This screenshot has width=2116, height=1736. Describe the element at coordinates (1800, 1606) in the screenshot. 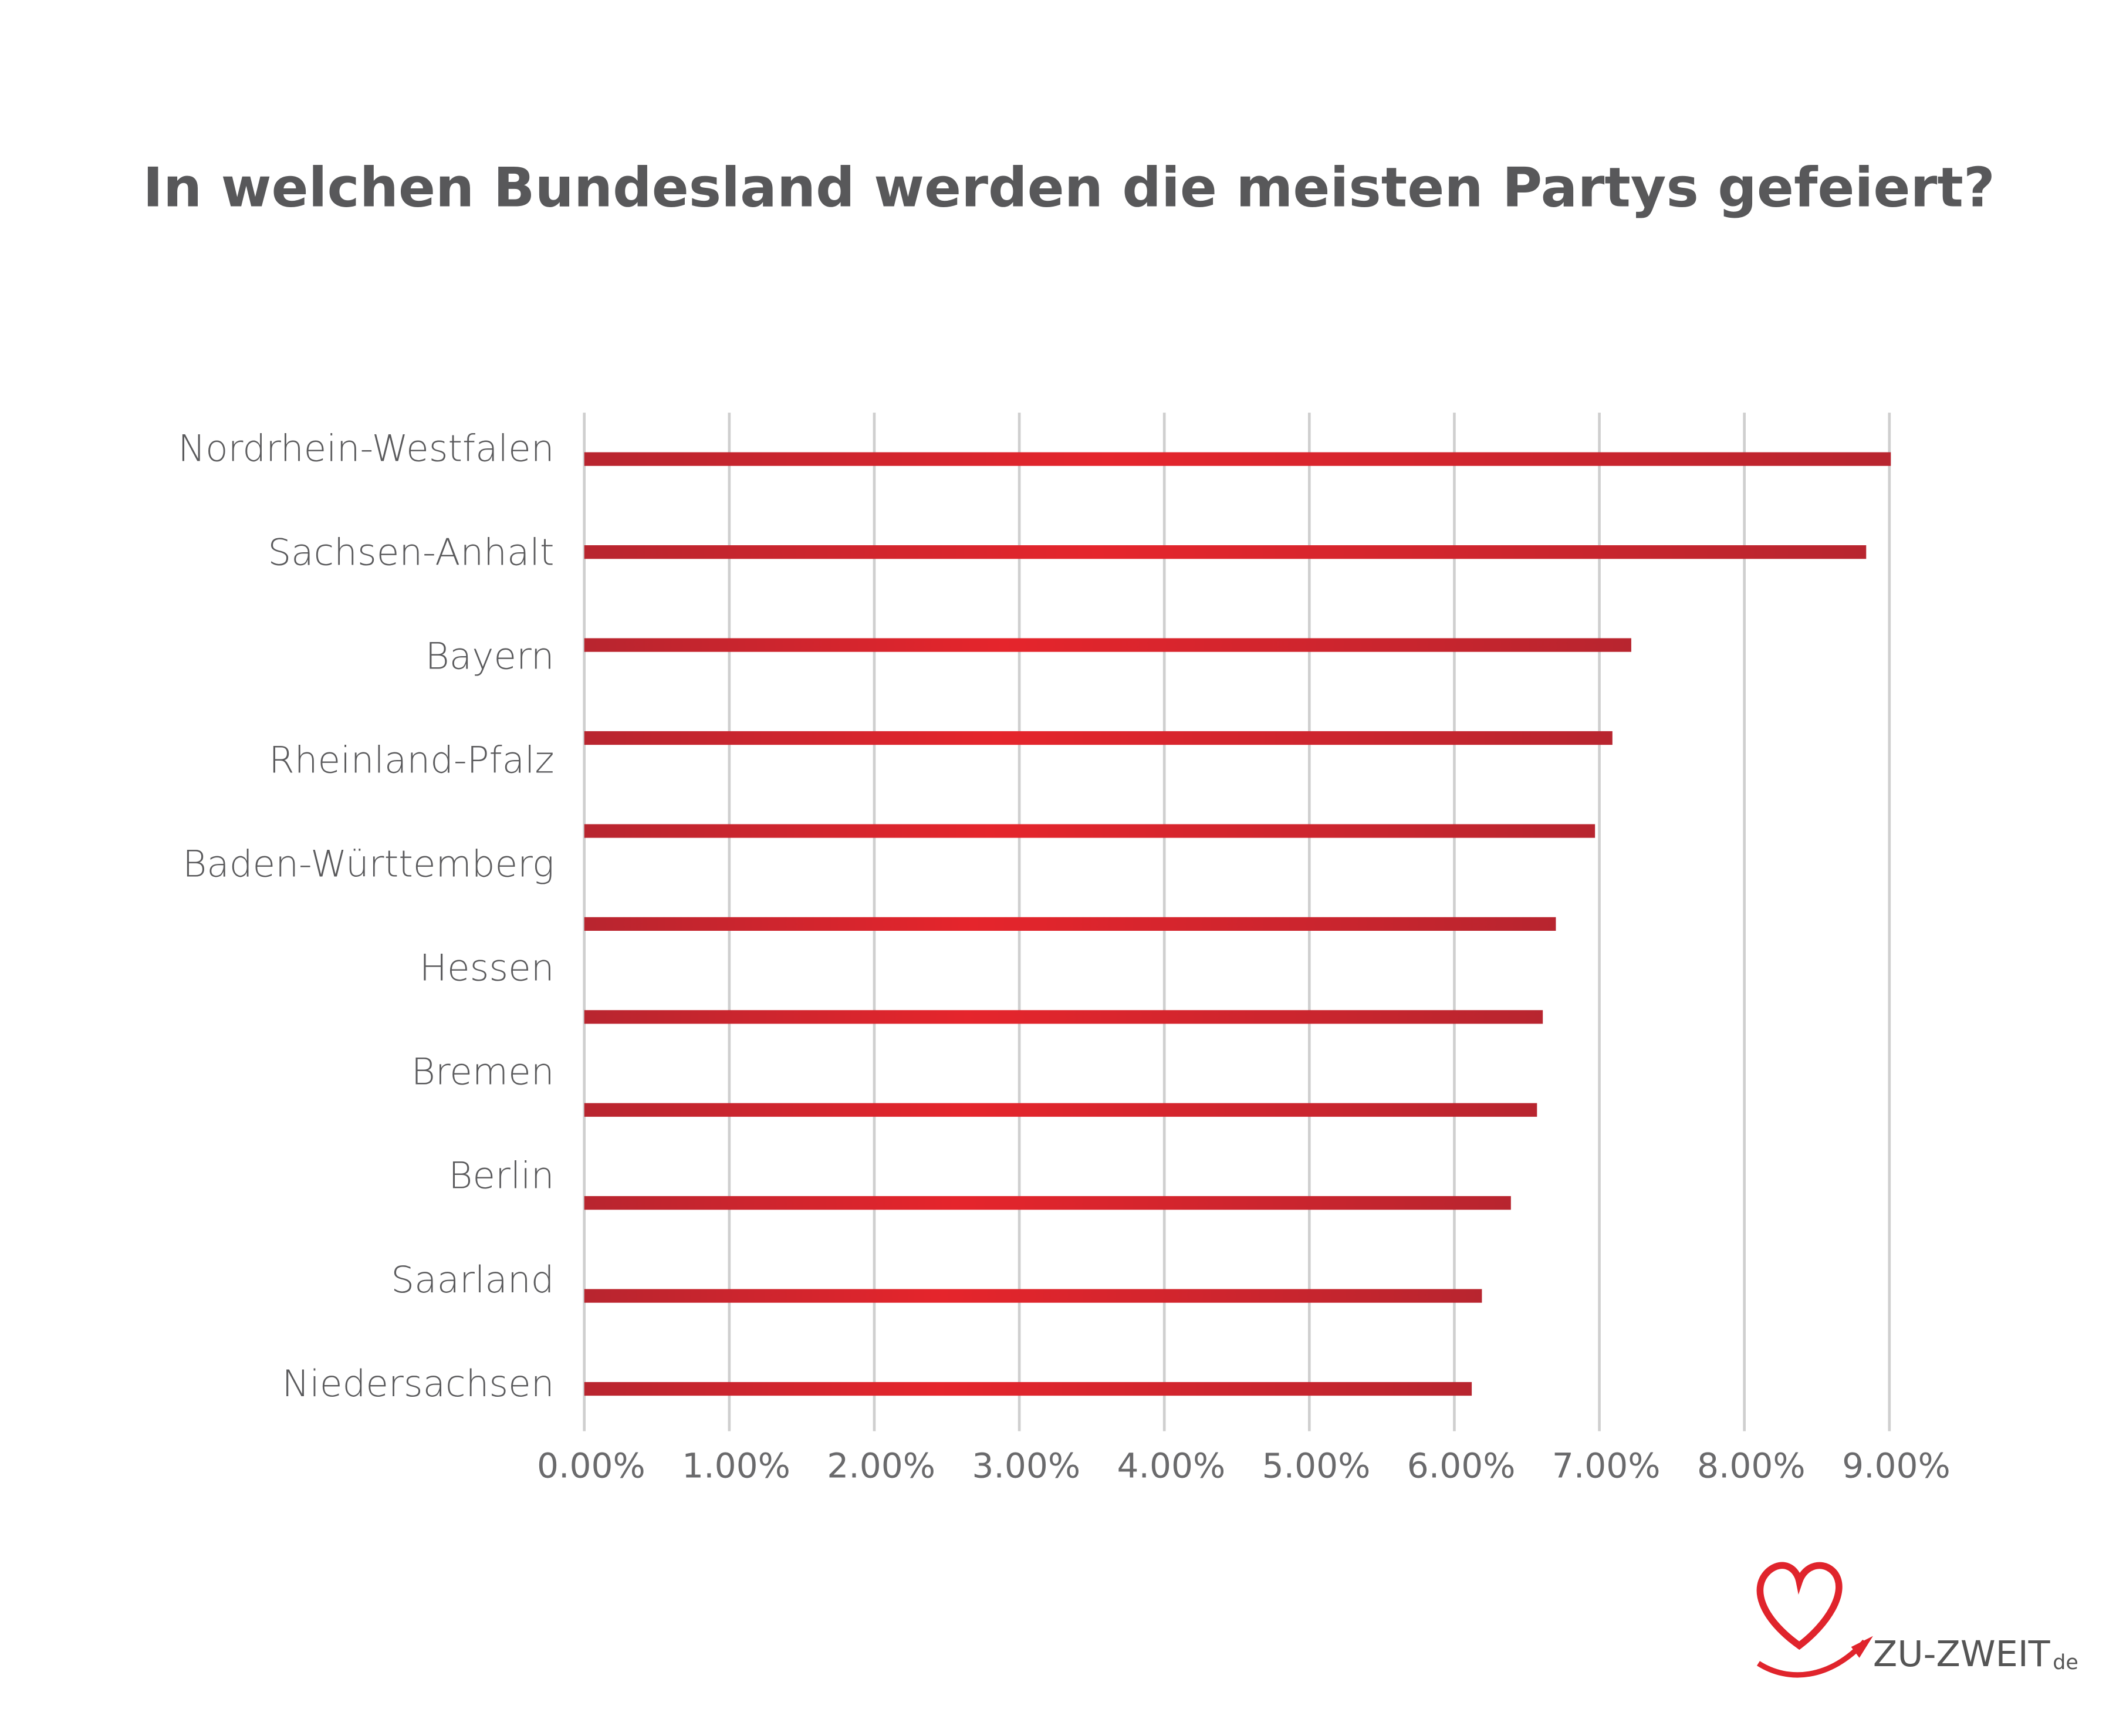

I see `logo-heart` at that location.